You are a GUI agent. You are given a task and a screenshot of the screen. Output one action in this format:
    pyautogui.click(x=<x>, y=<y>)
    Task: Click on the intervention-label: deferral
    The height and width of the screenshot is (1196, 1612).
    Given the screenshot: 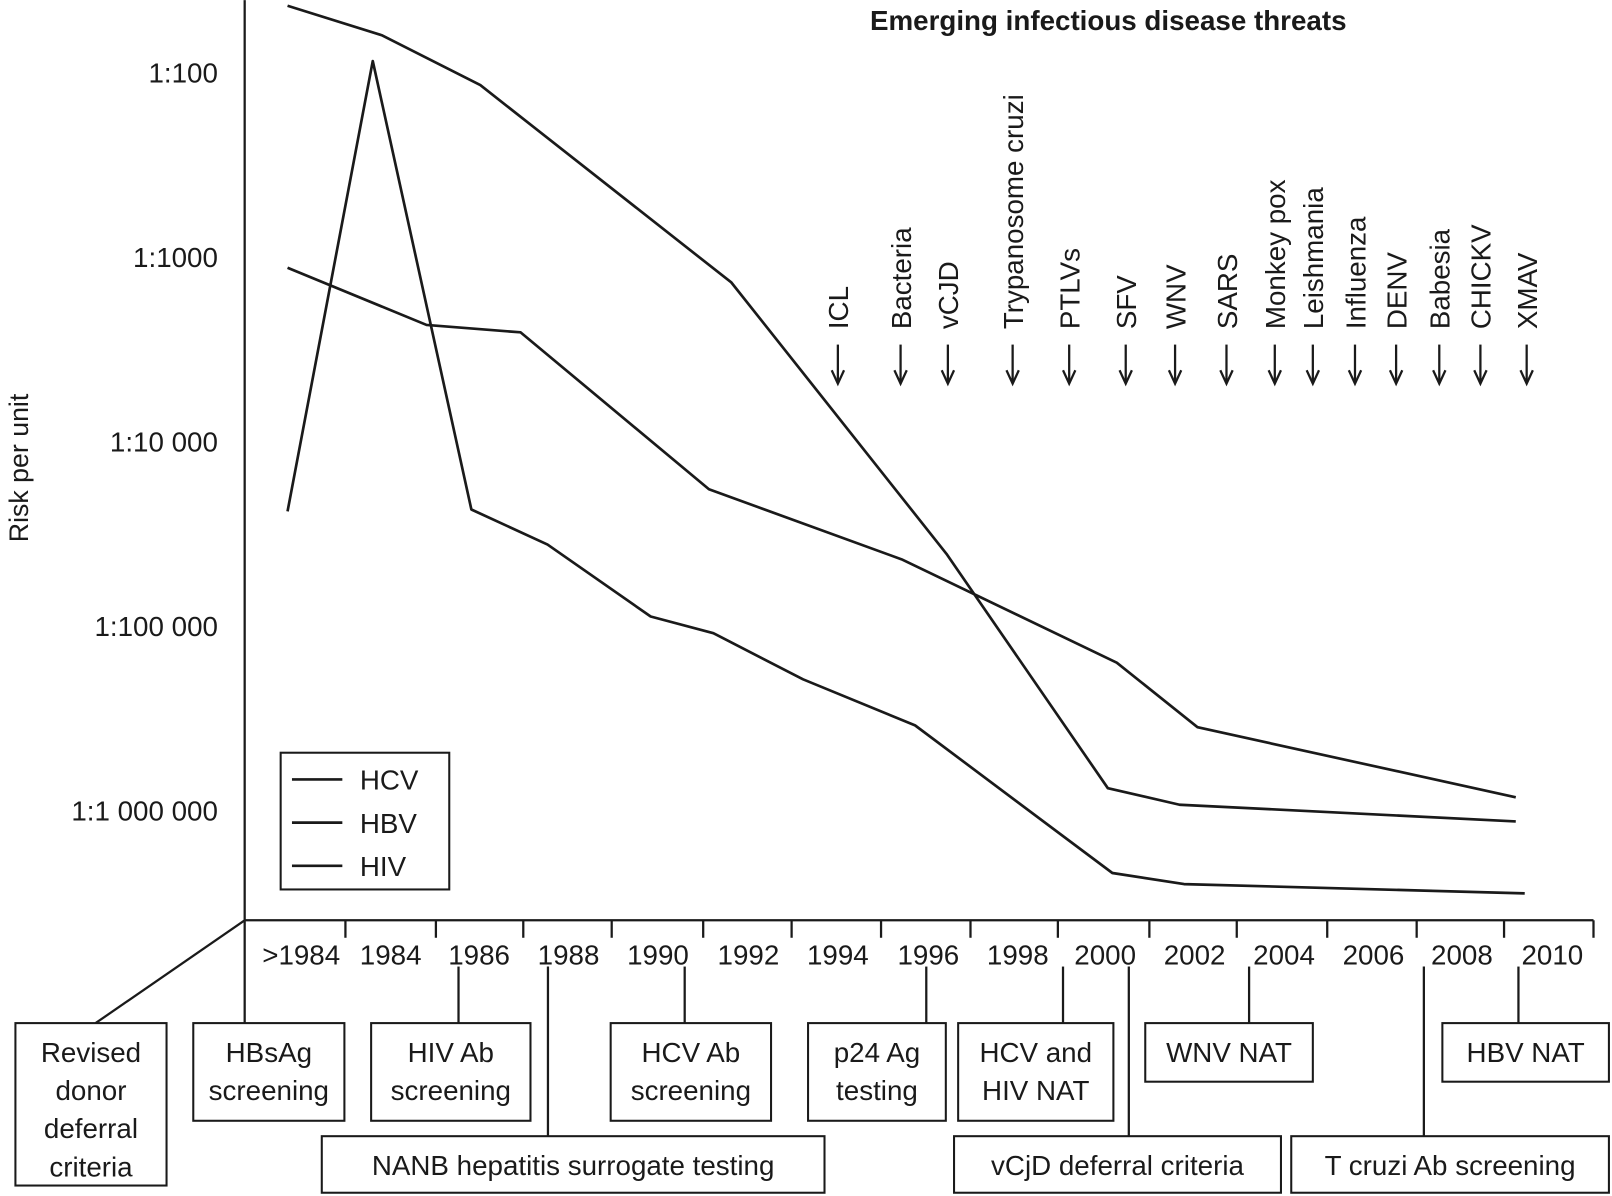 What is the action you would take?
    pyautogui.click(x=91, y=1128)
    